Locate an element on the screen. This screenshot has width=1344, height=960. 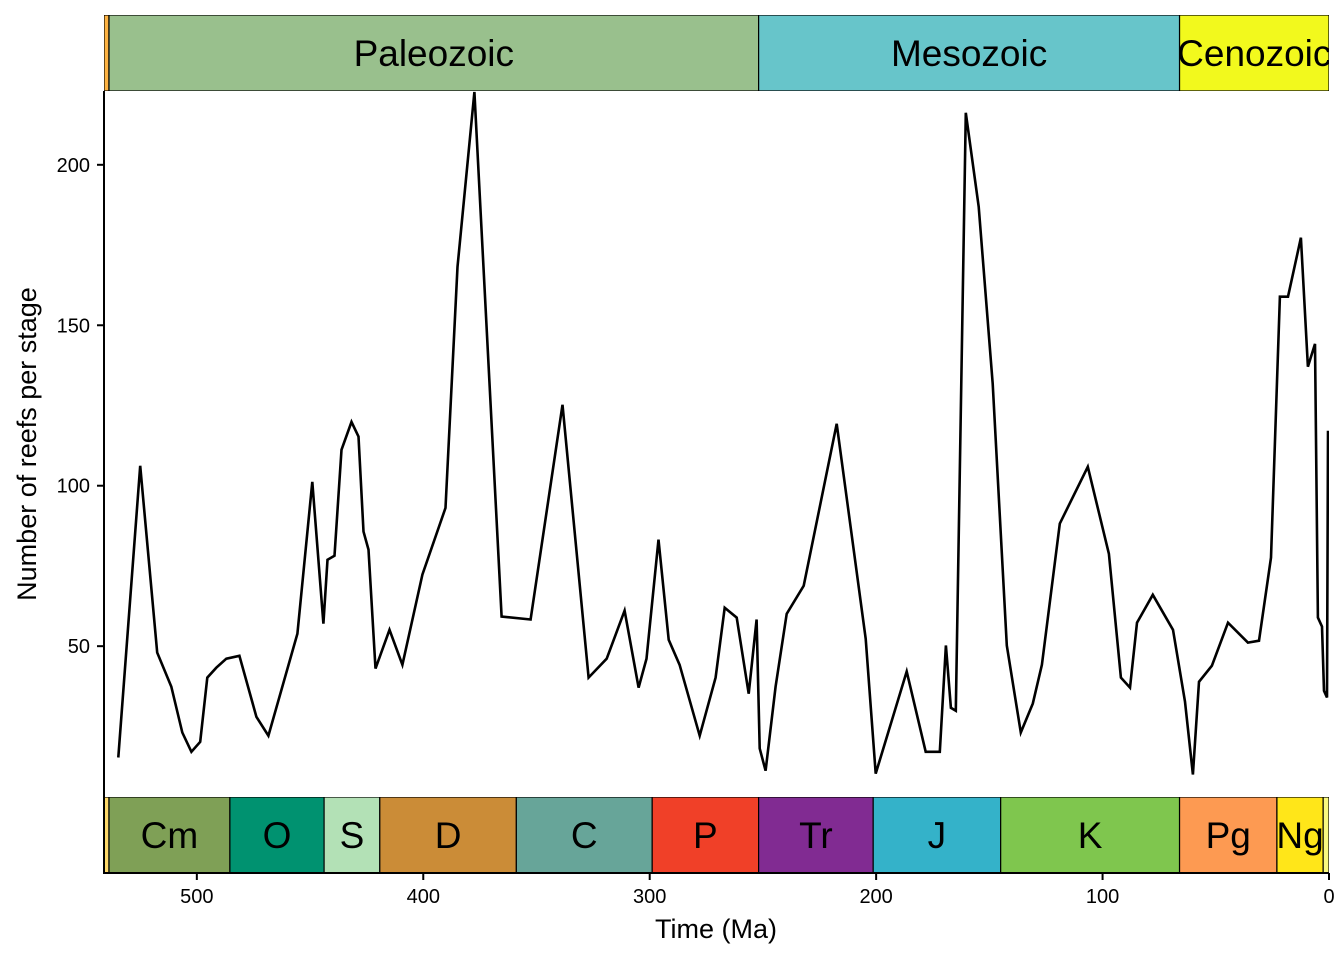
era-label: Cenozoic is located at coordinates (1254, 53).